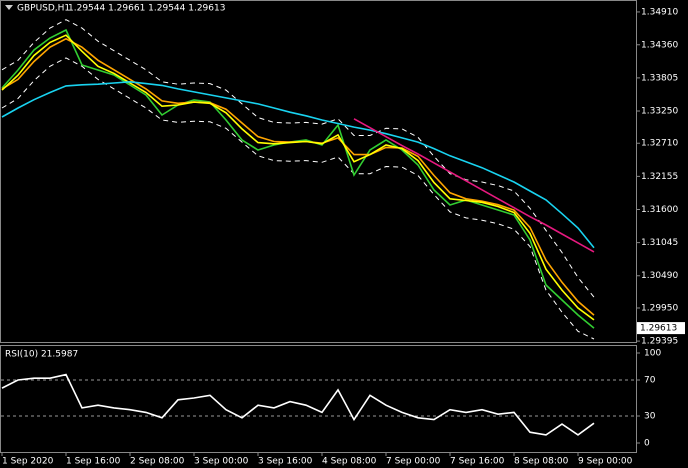 Image resolution: width=688 pixels, height=468 pixels. What do you see at coordinates (659, 112) in the screenshot?
I see `y-tick-label: 1.33250` at bounding box center [659, 112].